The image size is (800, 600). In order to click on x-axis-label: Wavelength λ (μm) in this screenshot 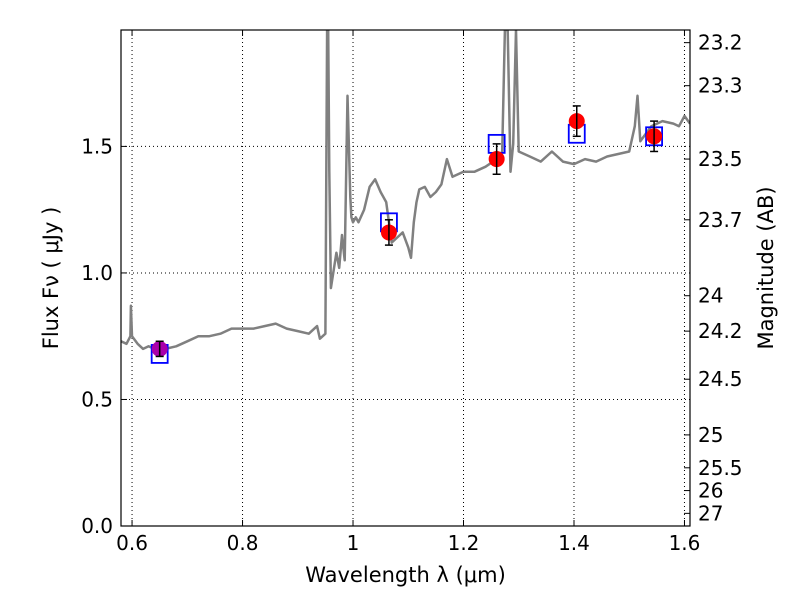, I will do `click(405, 575)`.